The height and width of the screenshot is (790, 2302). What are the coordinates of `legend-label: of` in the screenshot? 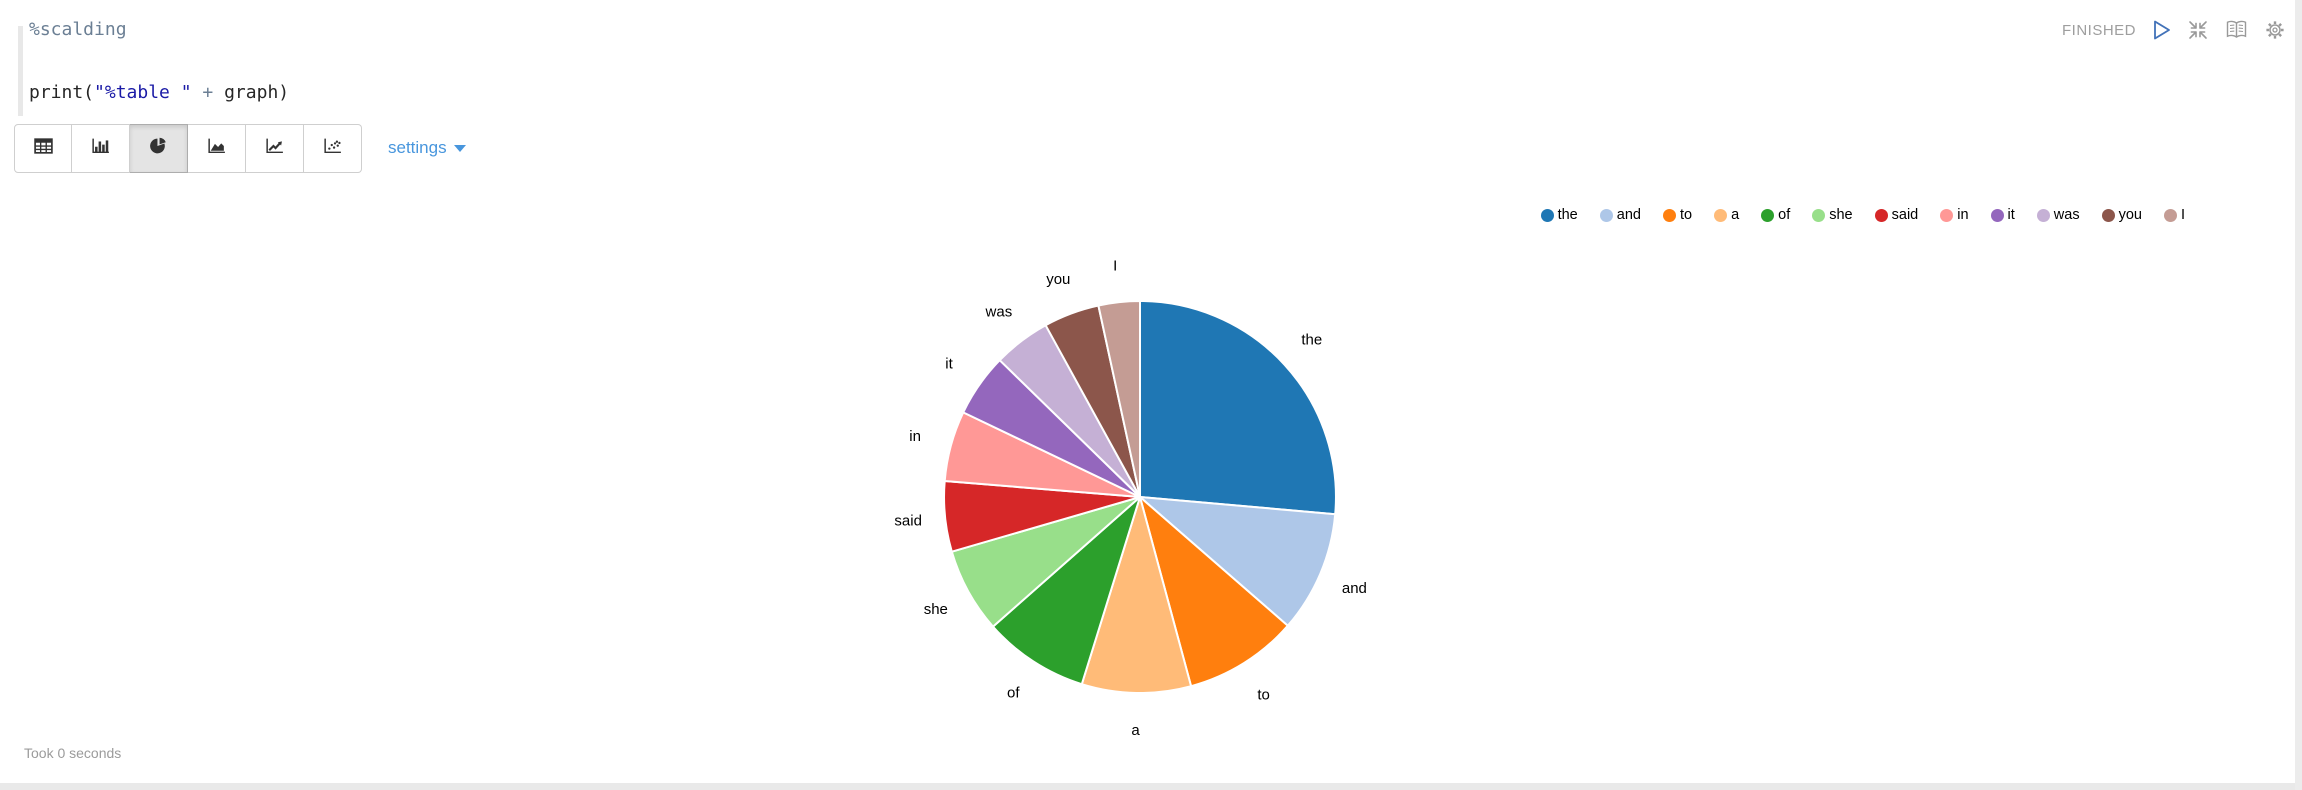 It's located at (1784, 215).